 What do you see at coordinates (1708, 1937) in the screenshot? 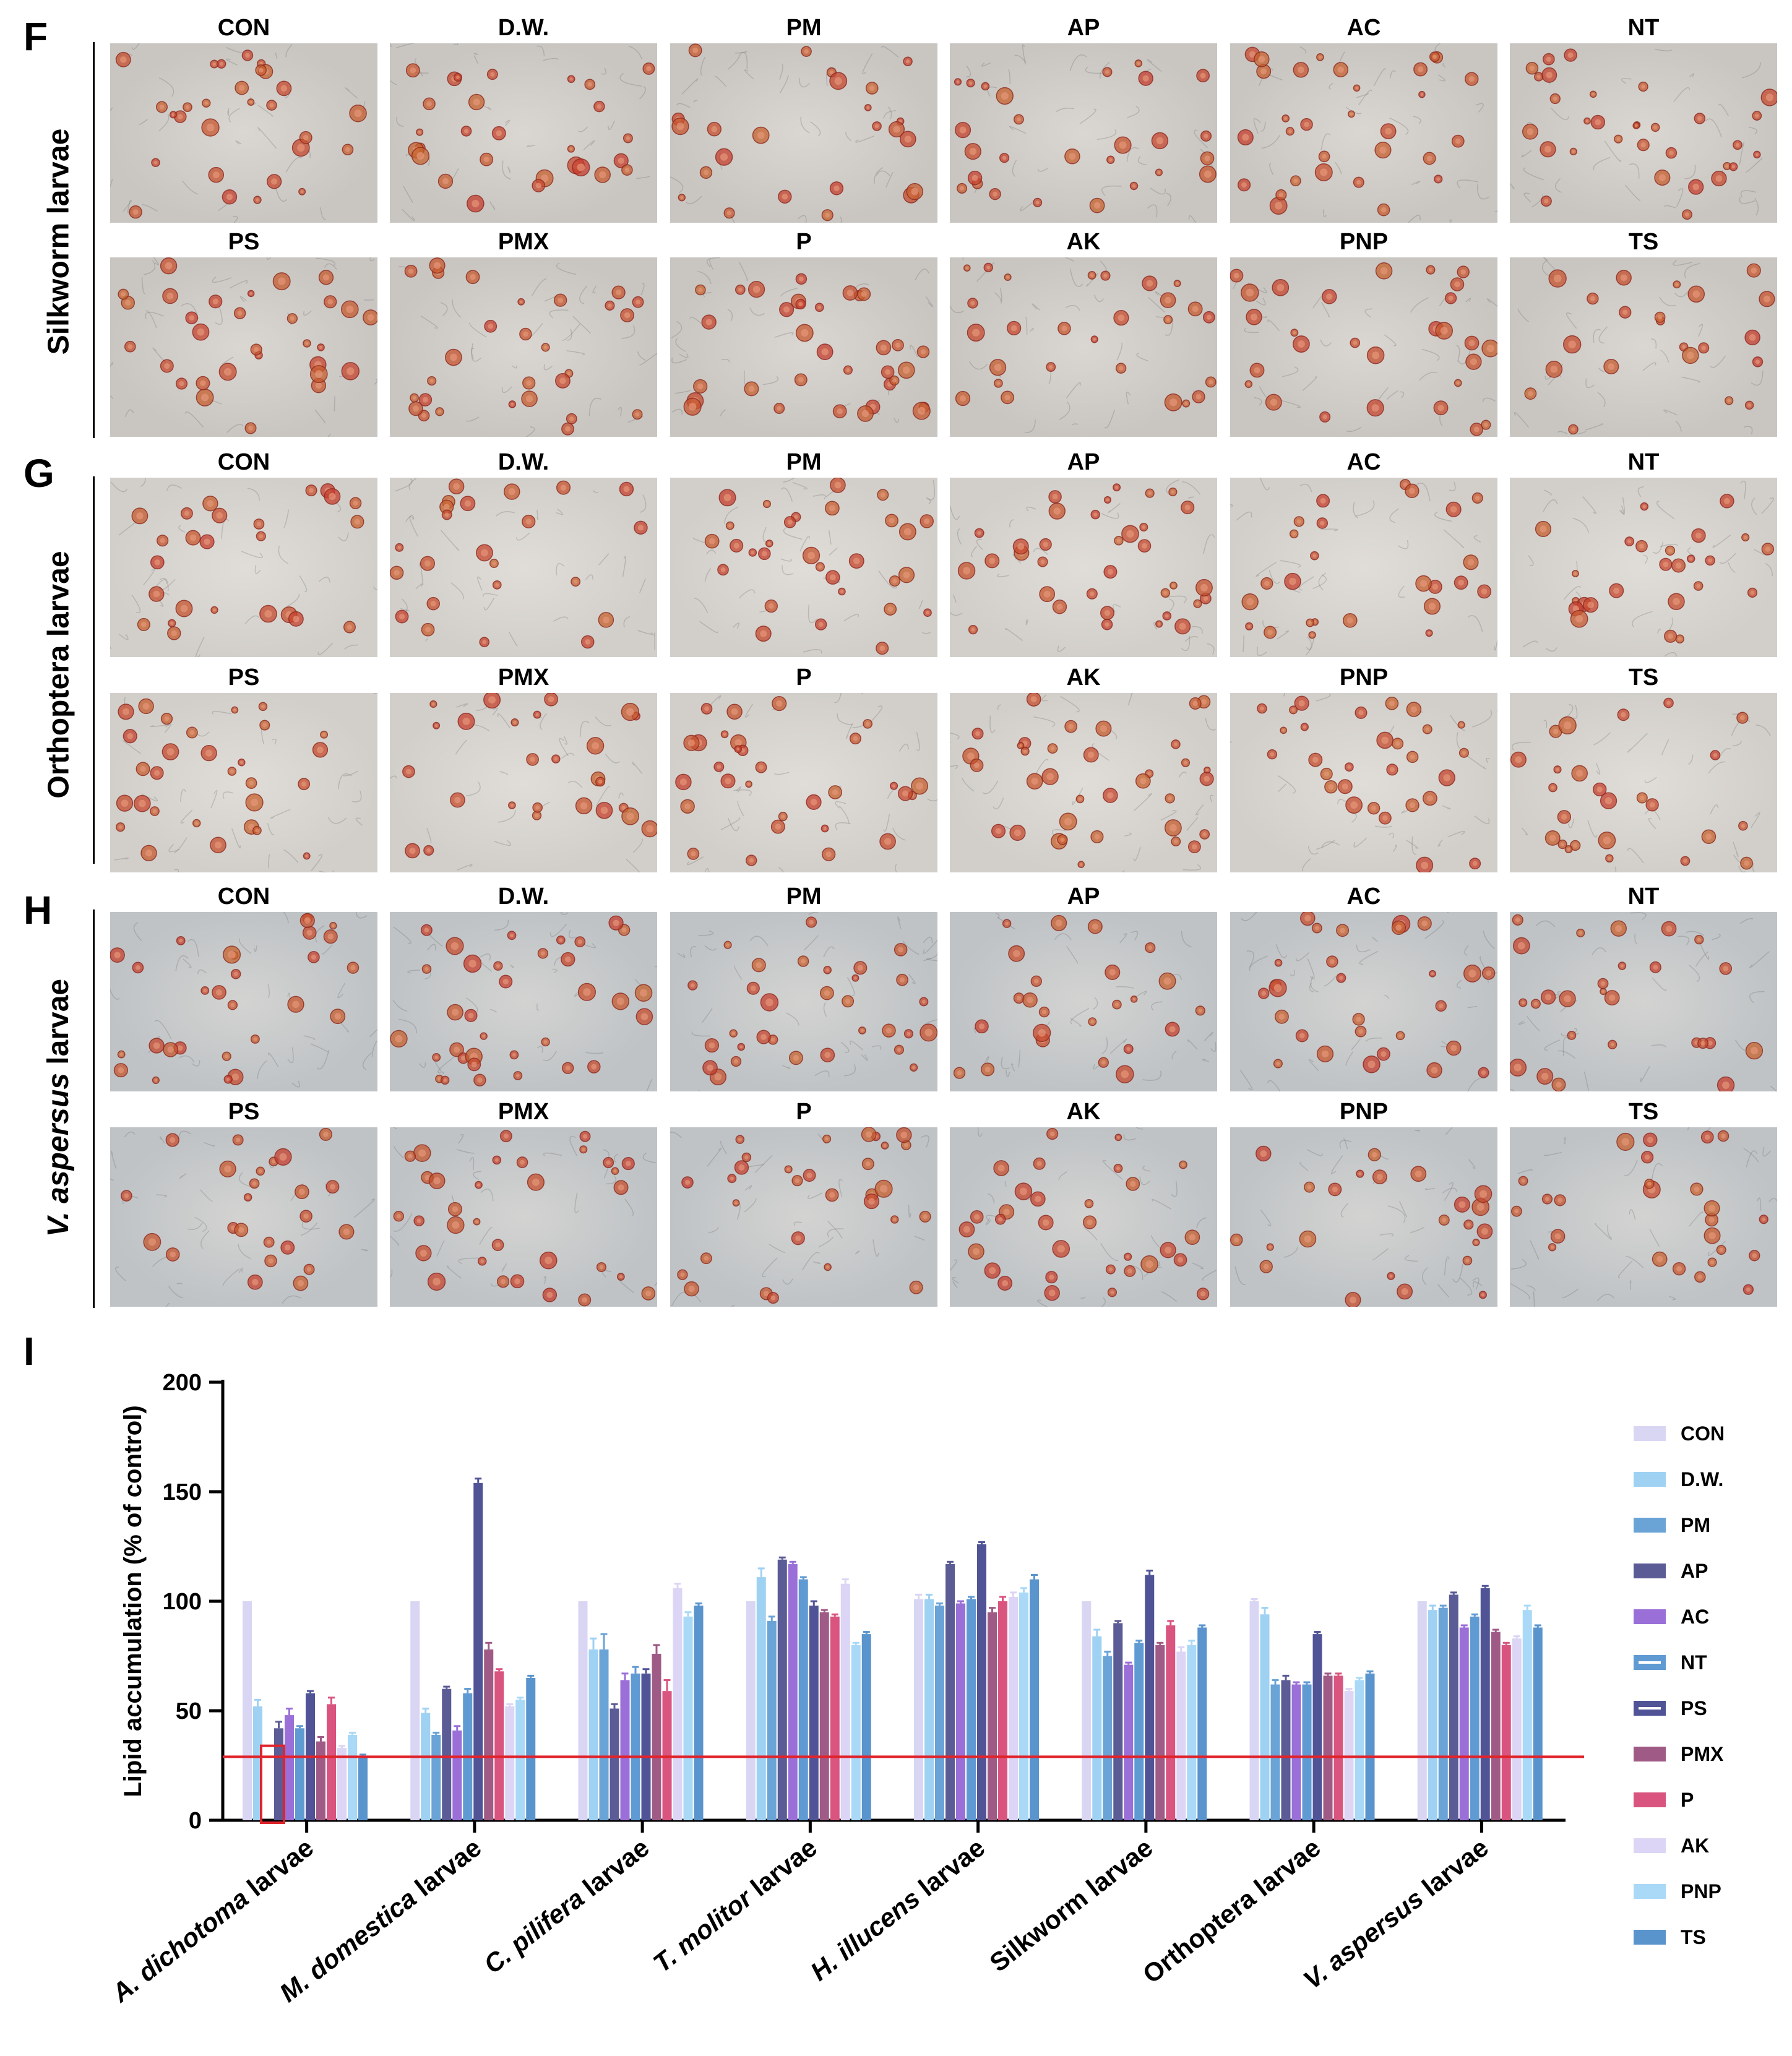
I see `legend-item: TS` at bounding box center [1708, 1937].